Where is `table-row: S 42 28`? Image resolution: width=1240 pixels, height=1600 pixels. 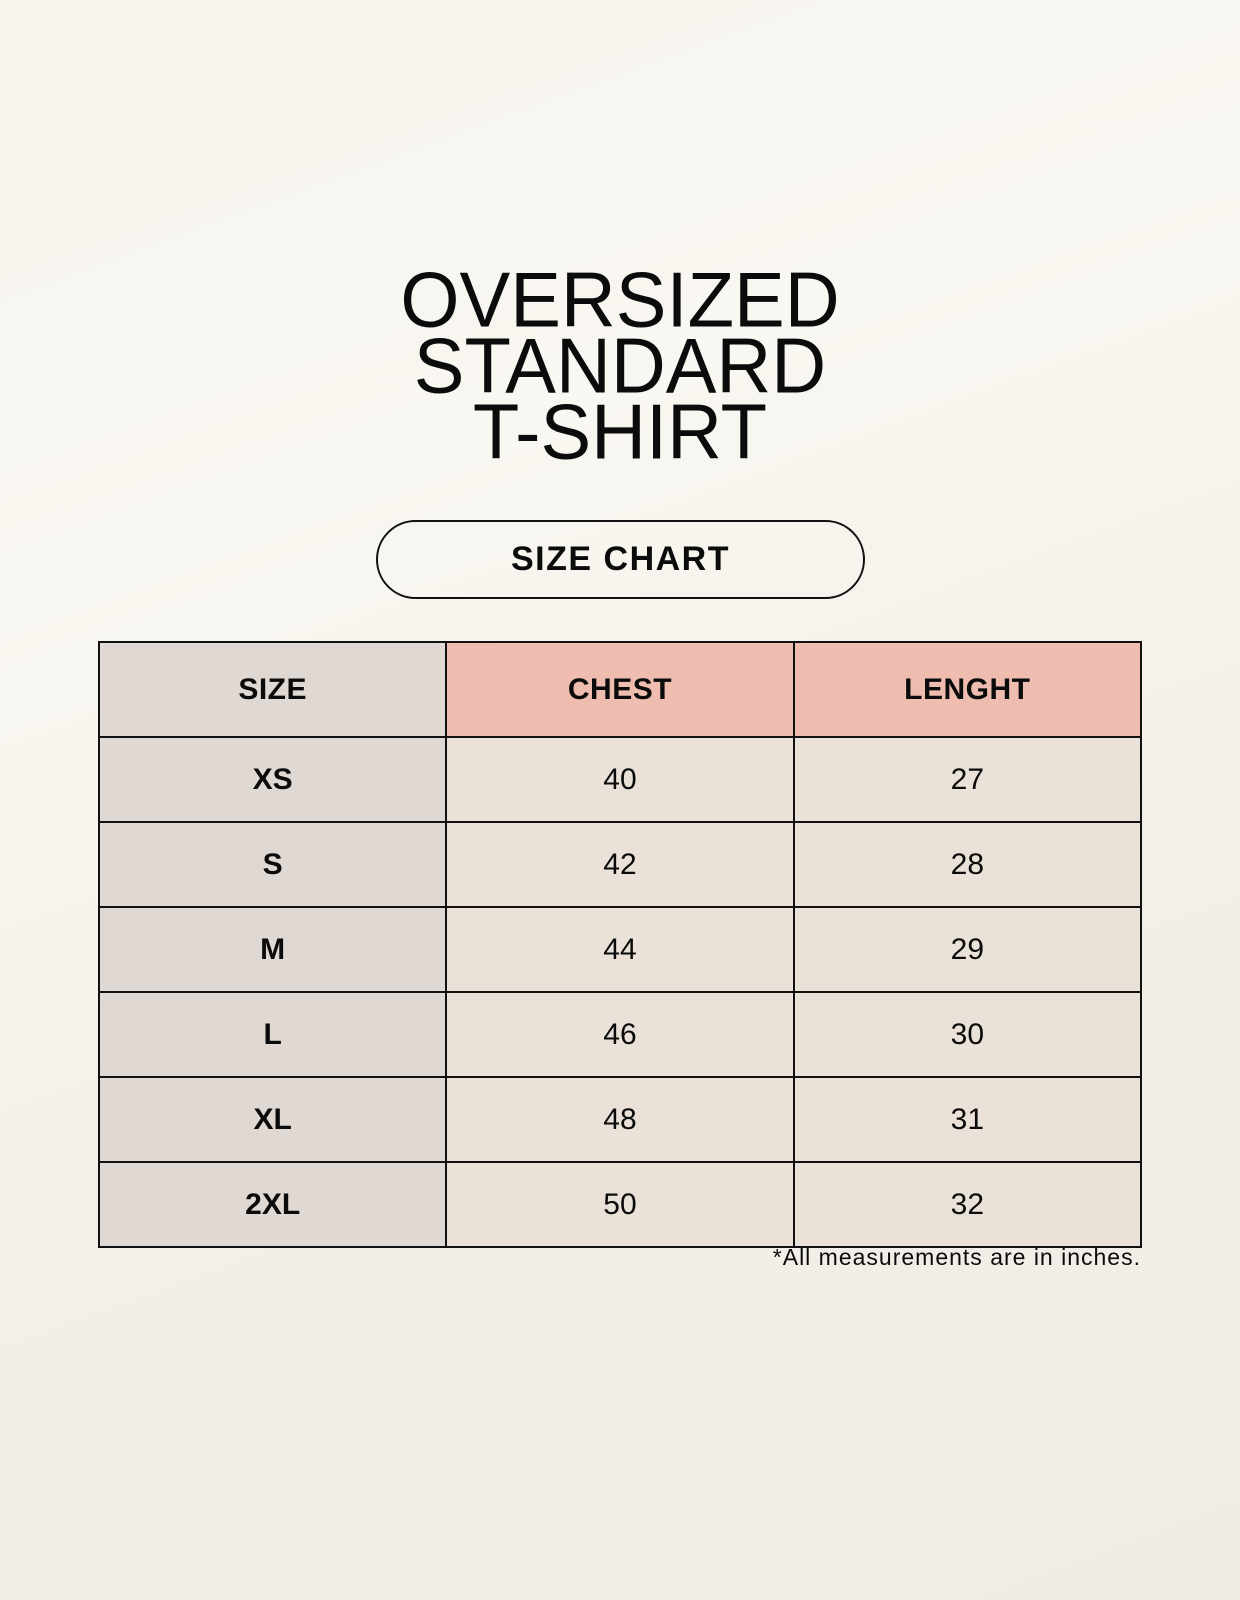 table-row: S 42 28 is located at coordinates (620, 864).